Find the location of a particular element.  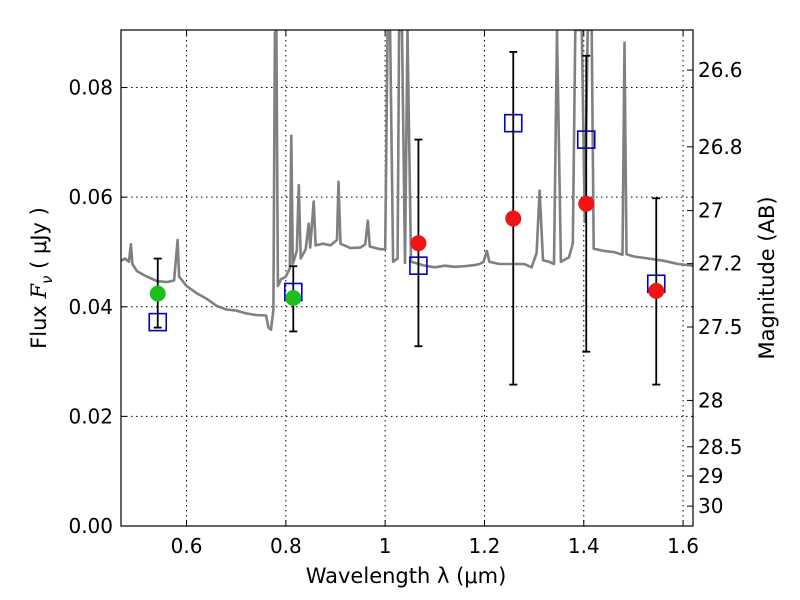

y-tick-label: 0.02 is located at coordinates (90, 416).